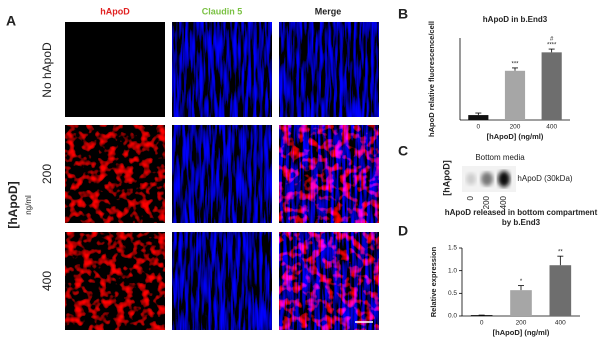  Describe the element at coordinates (431, 79) in the screenshot. I see `y-axis-label: hApoD relative fluorescence/cell` at that location.